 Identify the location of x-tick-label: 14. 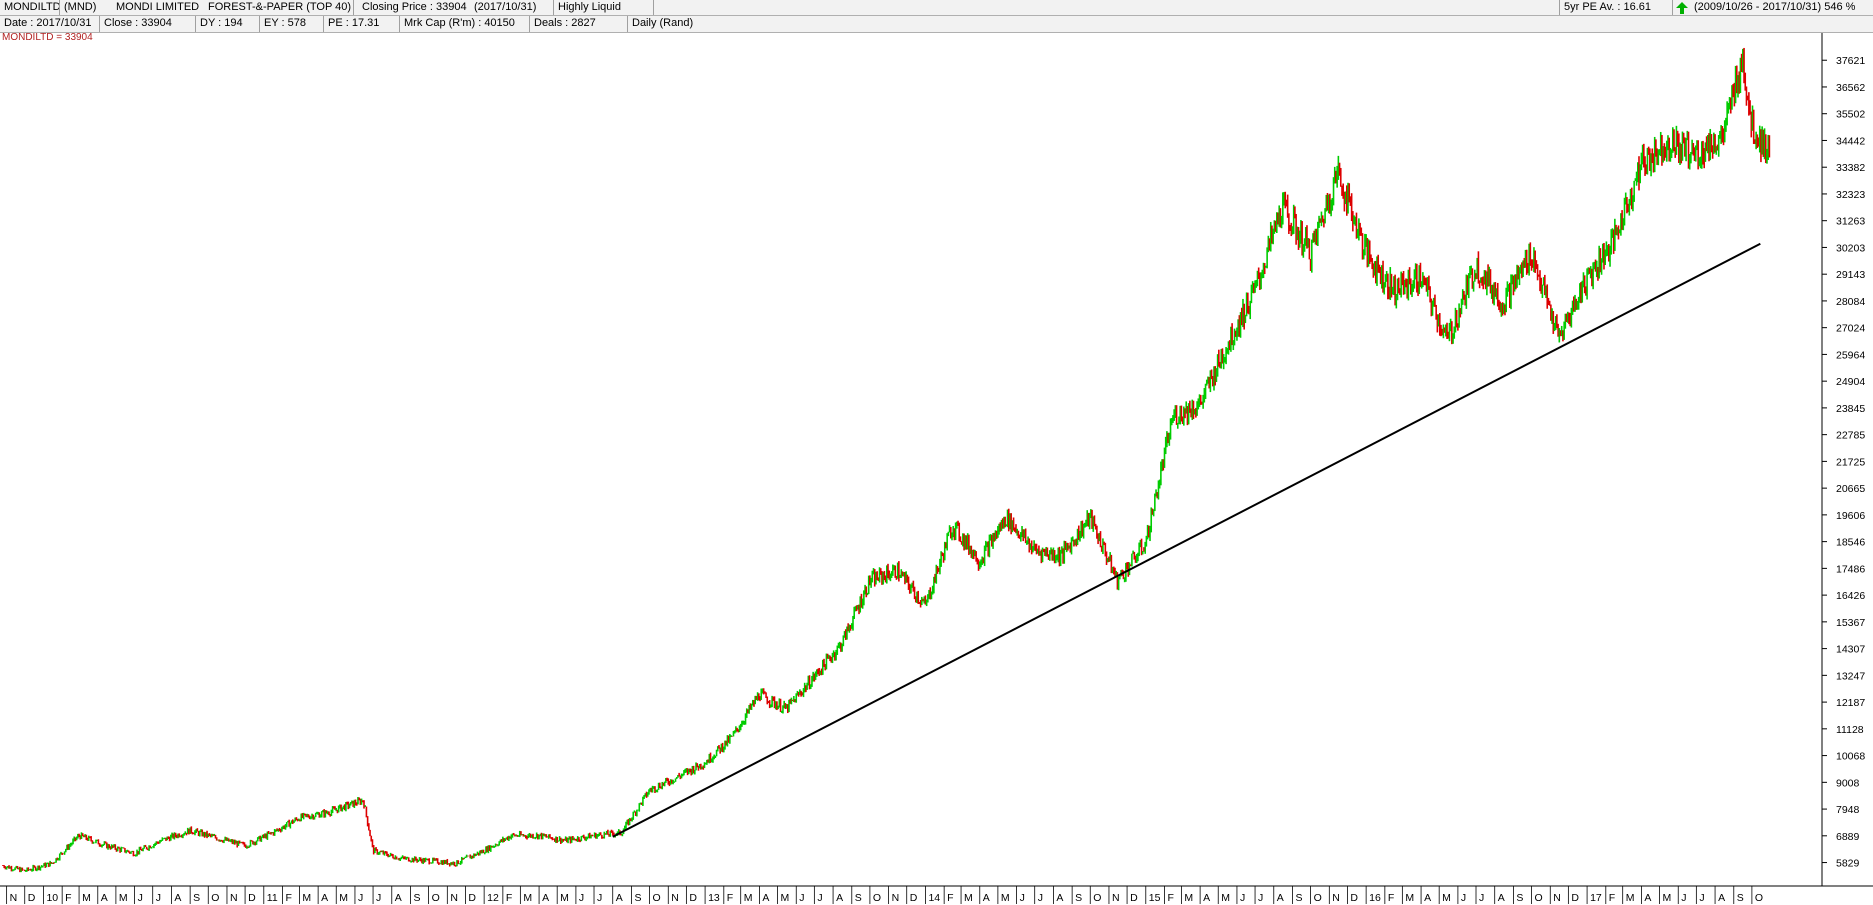
(934, 898).